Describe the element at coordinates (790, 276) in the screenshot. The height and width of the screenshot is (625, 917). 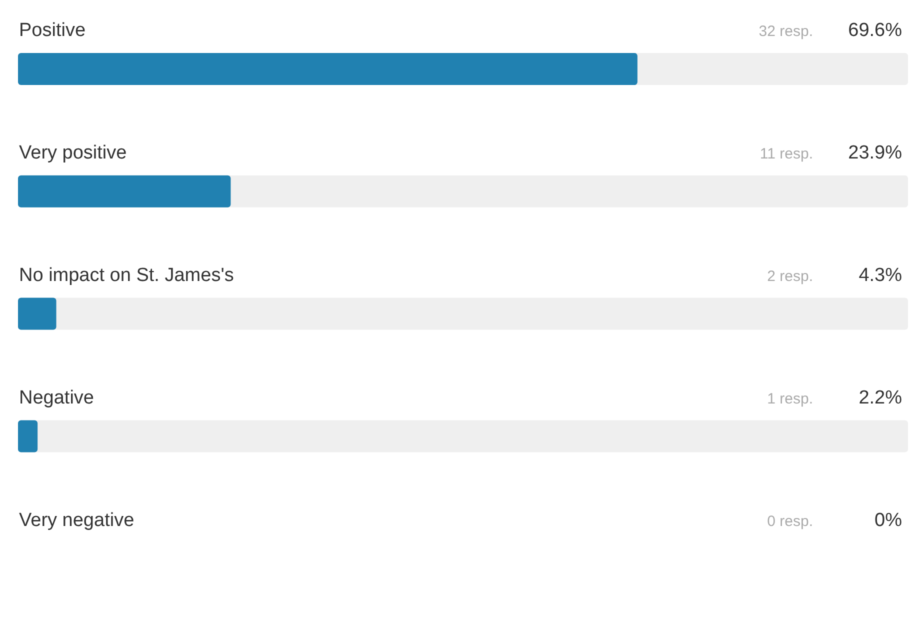
I see `annotation: 2 resp.` at that location.